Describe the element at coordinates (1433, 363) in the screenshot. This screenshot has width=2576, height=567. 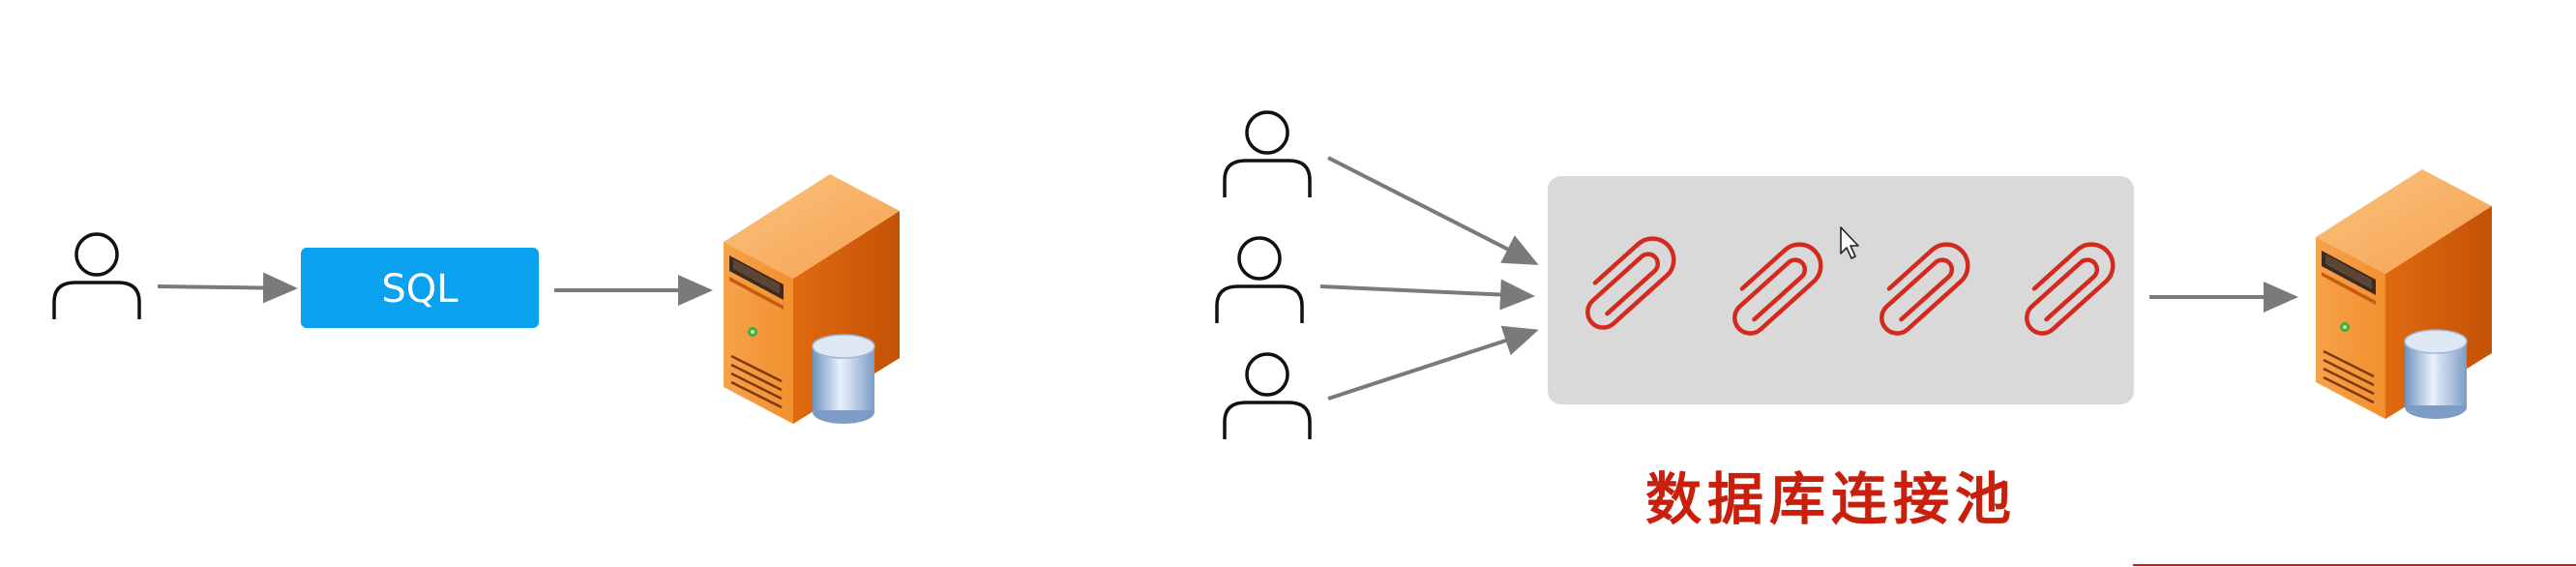
I see `arrow-user3-to-pool` at that location.